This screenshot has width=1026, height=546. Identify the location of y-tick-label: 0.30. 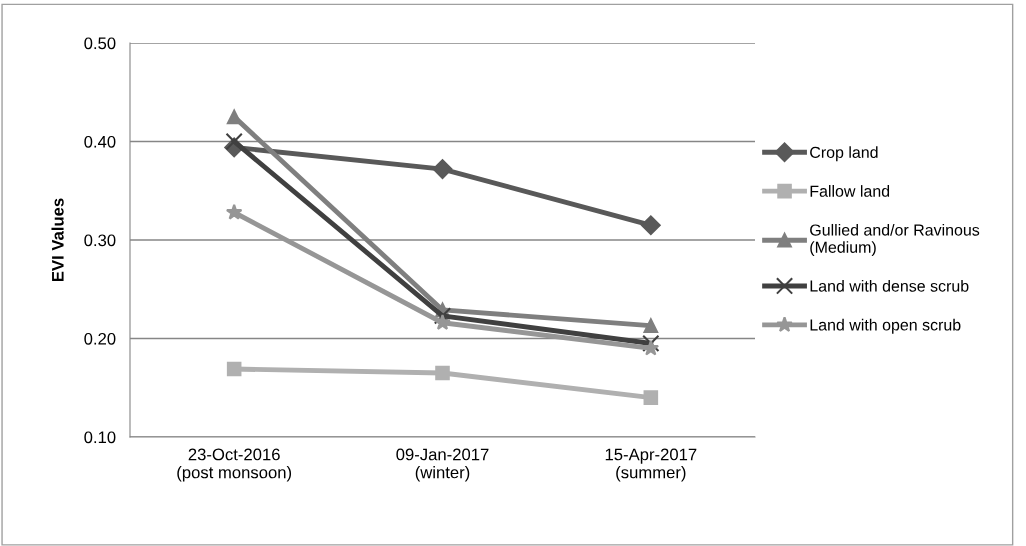
(100, 240).